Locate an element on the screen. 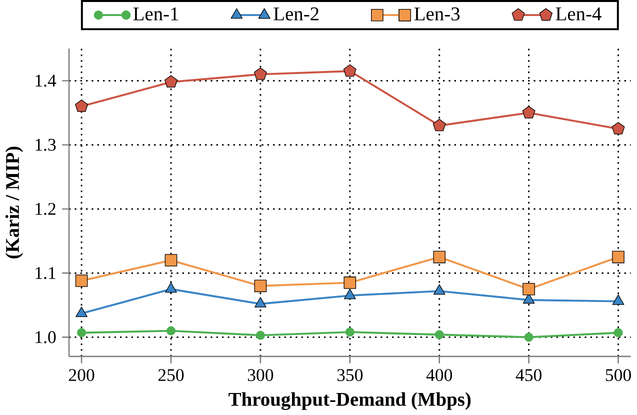 The image size is (637, 415). legend-label: Len-1 is located at coordinates (155, 13).